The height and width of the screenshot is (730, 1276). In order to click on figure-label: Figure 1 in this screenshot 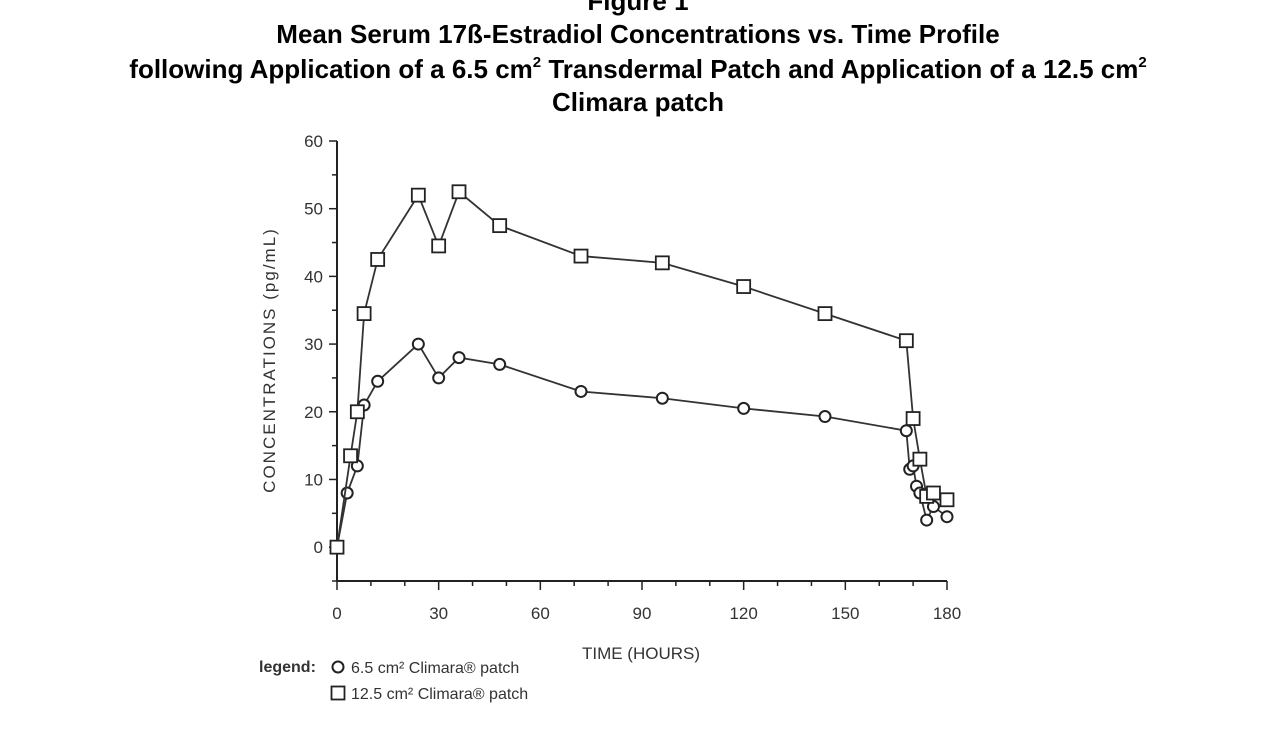, I will do `click(638, 8)`.